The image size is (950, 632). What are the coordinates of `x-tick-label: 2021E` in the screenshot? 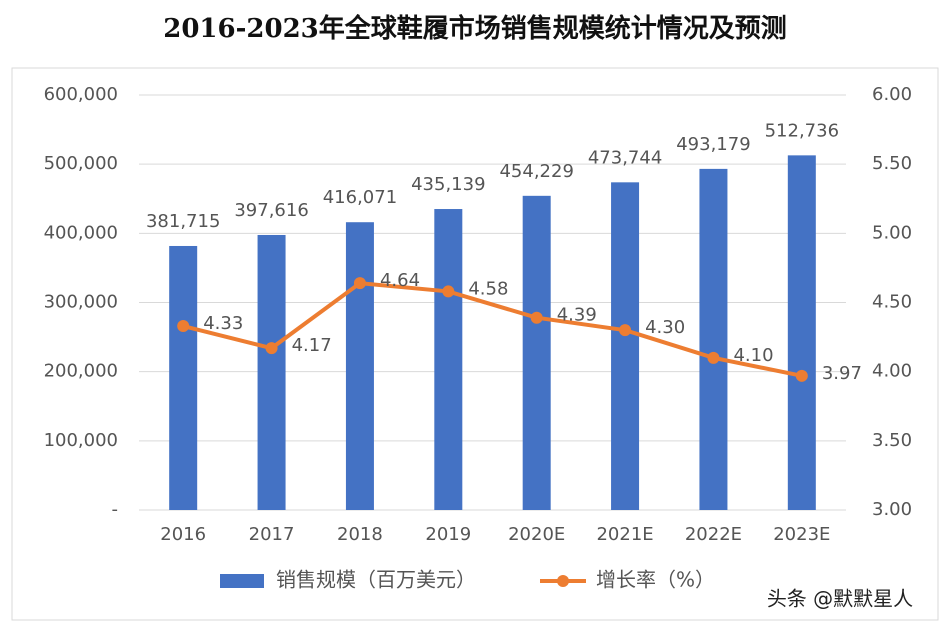 It's located at (624, 534).